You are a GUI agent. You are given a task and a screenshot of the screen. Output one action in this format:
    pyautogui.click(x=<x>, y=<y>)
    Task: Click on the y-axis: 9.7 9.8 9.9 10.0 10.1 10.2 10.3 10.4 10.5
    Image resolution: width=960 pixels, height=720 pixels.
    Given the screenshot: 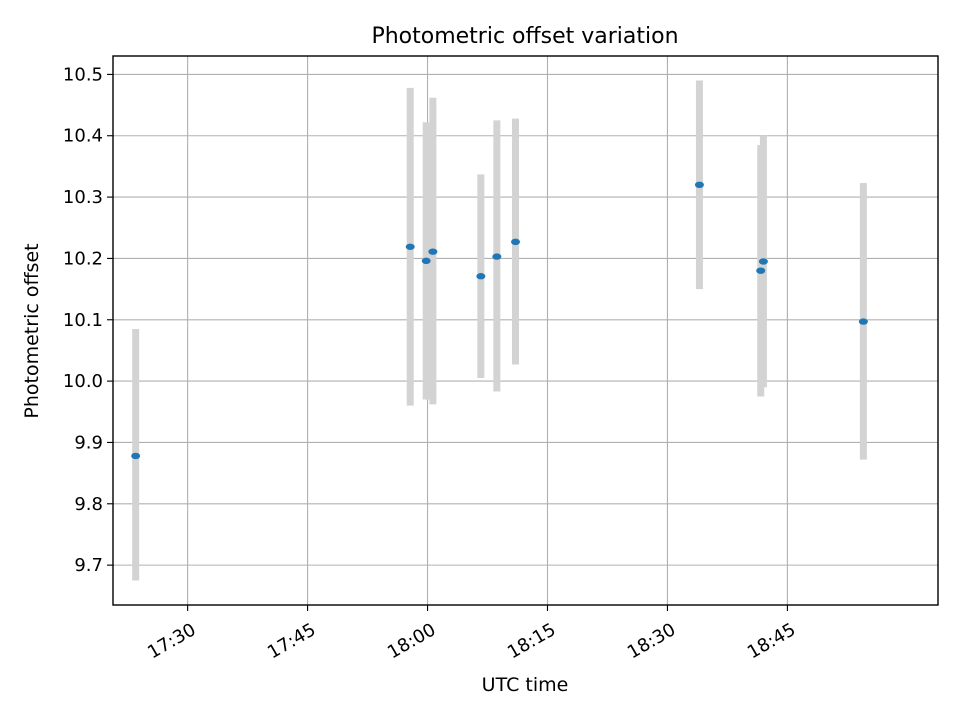 What is the action you would take?
    pyautogui.click(x=88, y=320)
    